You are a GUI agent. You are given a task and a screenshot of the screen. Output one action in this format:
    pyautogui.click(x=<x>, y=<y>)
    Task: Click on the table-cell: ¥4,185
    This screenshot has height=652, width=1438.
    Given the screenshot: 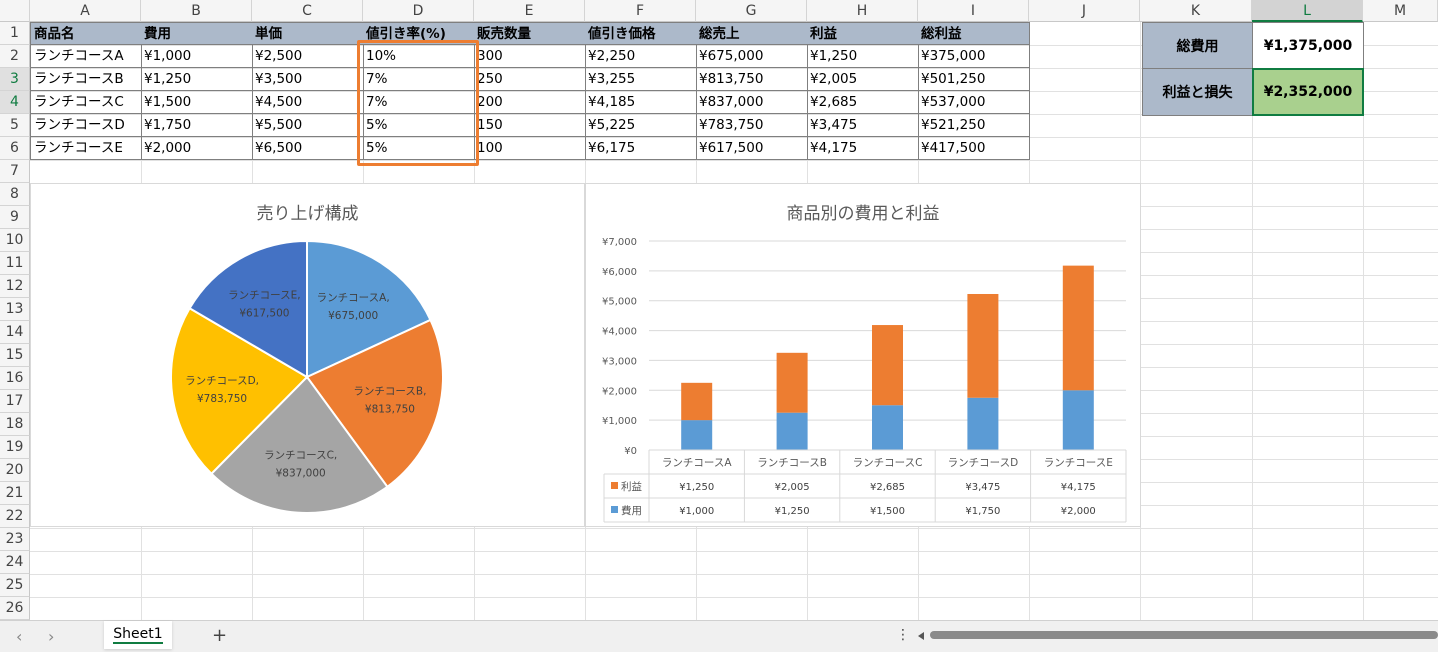 What is the action you would take?
    pyautogui.click(x=641, y=102)
    